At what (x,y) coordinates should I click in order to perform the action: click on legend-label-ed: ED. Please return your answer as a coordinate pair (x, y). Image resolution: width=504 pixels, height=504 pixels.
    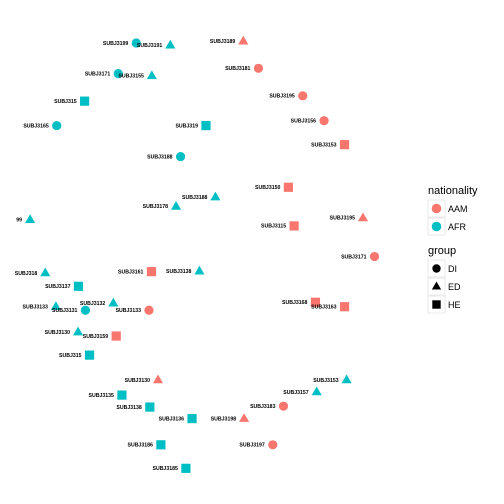
    Looking at the image, I should click on (454, 287).